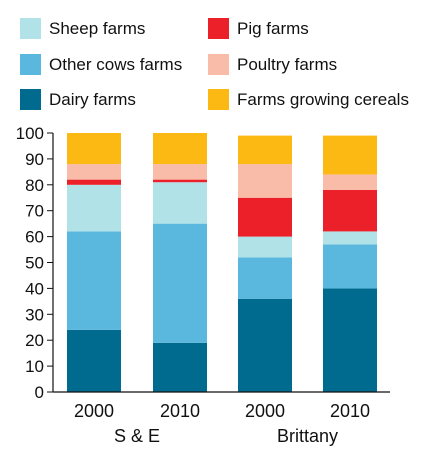 This screenshot has height=451, width=441. I want to click on legend-swatch-dairy-farms, so click(30, 99).